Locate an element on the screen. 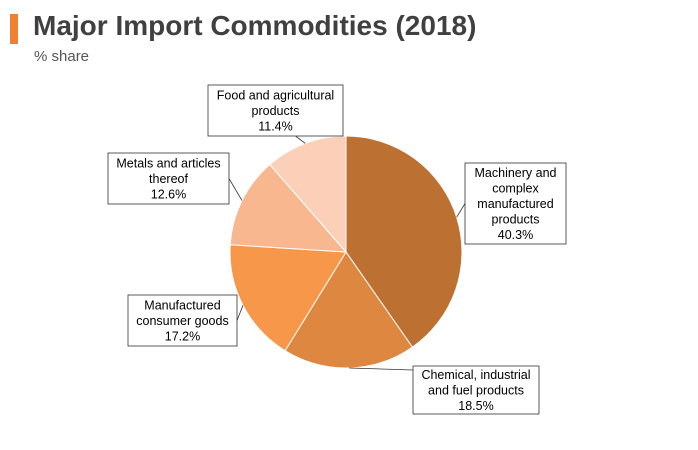 The height and width of the screenshot is (450, 698). slice-label: Metals and articles thereof 12.6% is located at coordinates (168, 178).